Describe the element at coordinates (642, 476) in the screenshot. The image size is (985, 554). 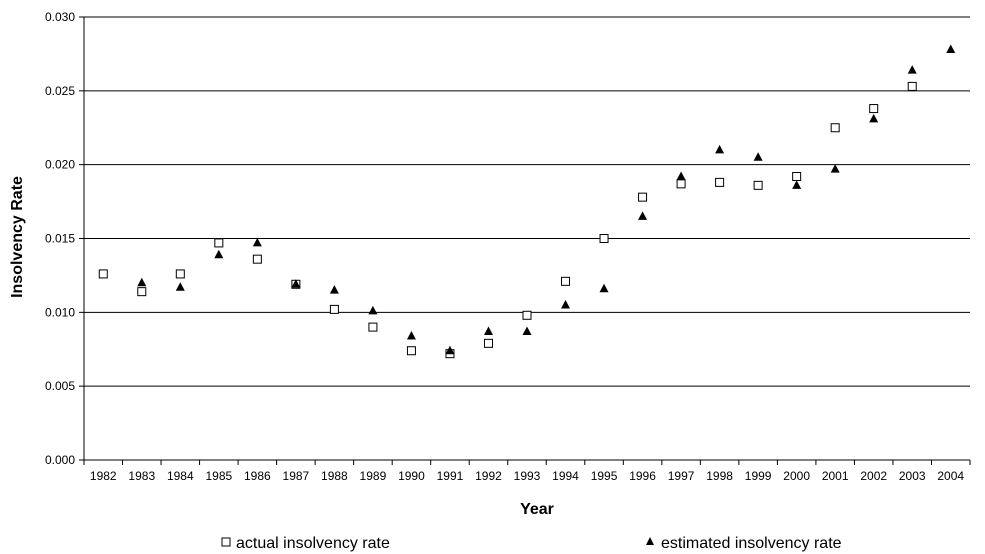
I see `x-tick-label: 1996` at that location.